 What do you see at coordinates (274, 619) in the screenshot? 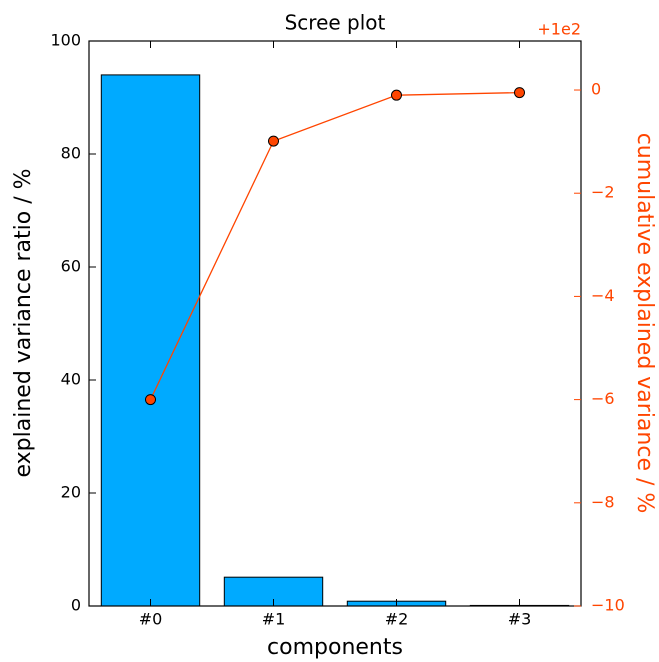
I see `x-tick-label: #1` at bounding box center [274, 619].